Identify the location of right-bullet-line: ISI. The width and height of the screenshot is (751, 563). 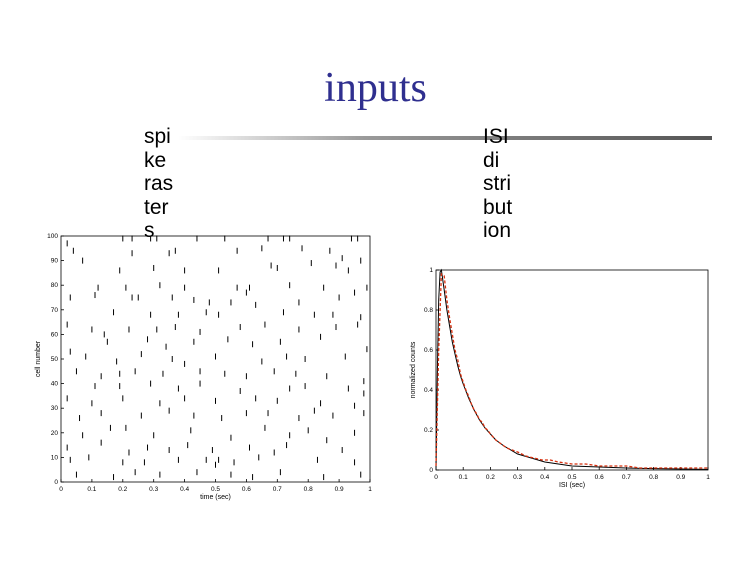
(496, 136).